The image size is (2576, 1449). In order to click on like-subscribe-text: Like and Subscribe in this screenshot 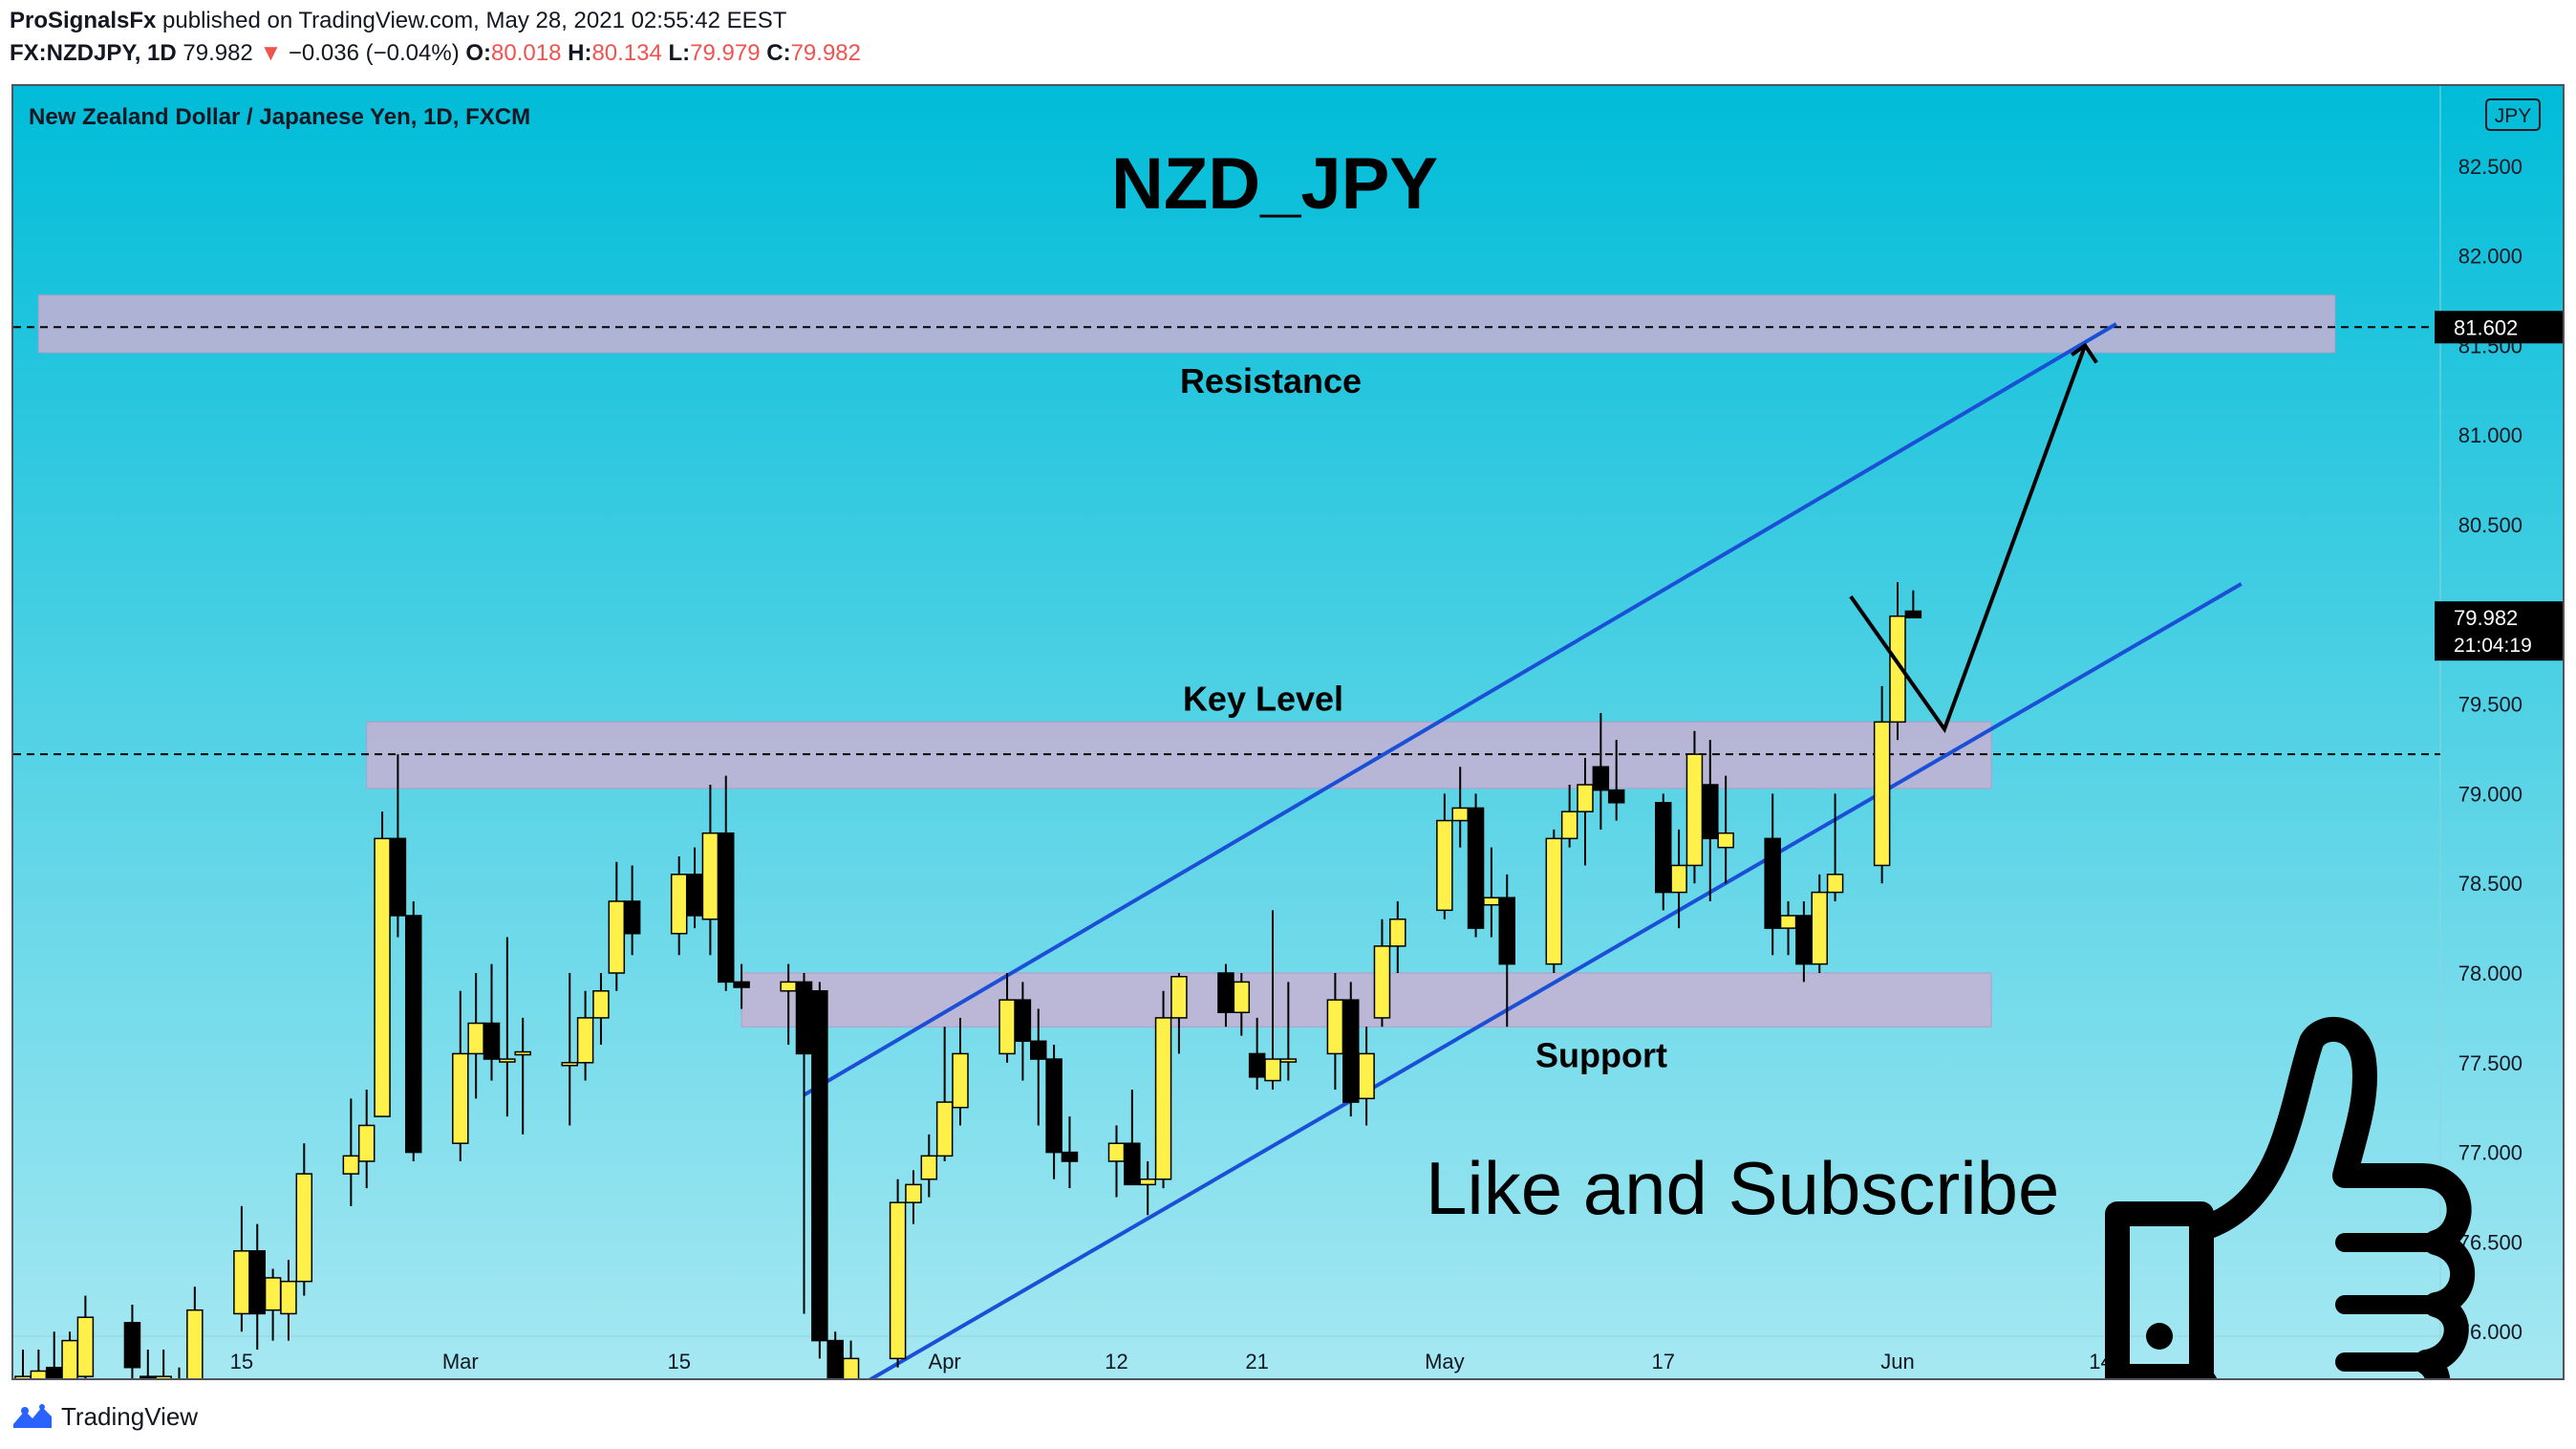, I will do `click(1742, 1188)`.